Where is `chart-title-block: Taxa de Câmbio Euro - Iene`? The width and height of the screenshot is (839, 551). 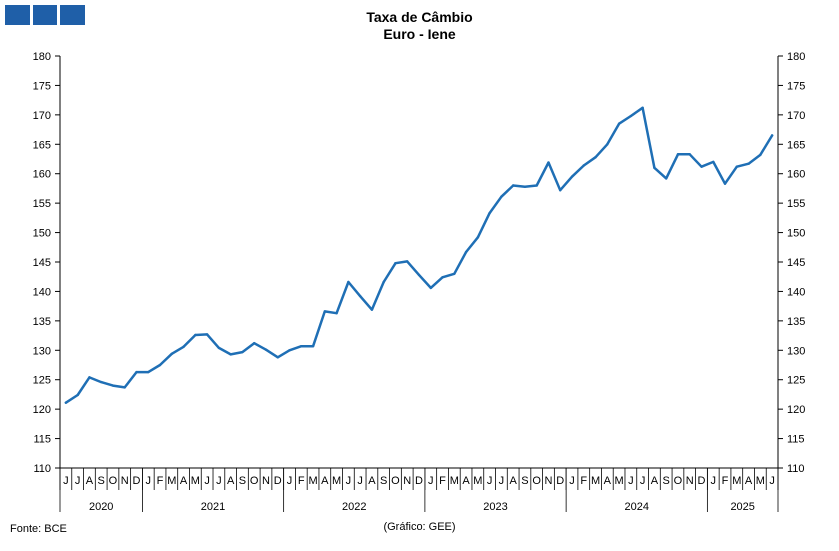
chart-title-block: Taxa de Câmbio Euro - Iene is located at coordinates (419, 26).